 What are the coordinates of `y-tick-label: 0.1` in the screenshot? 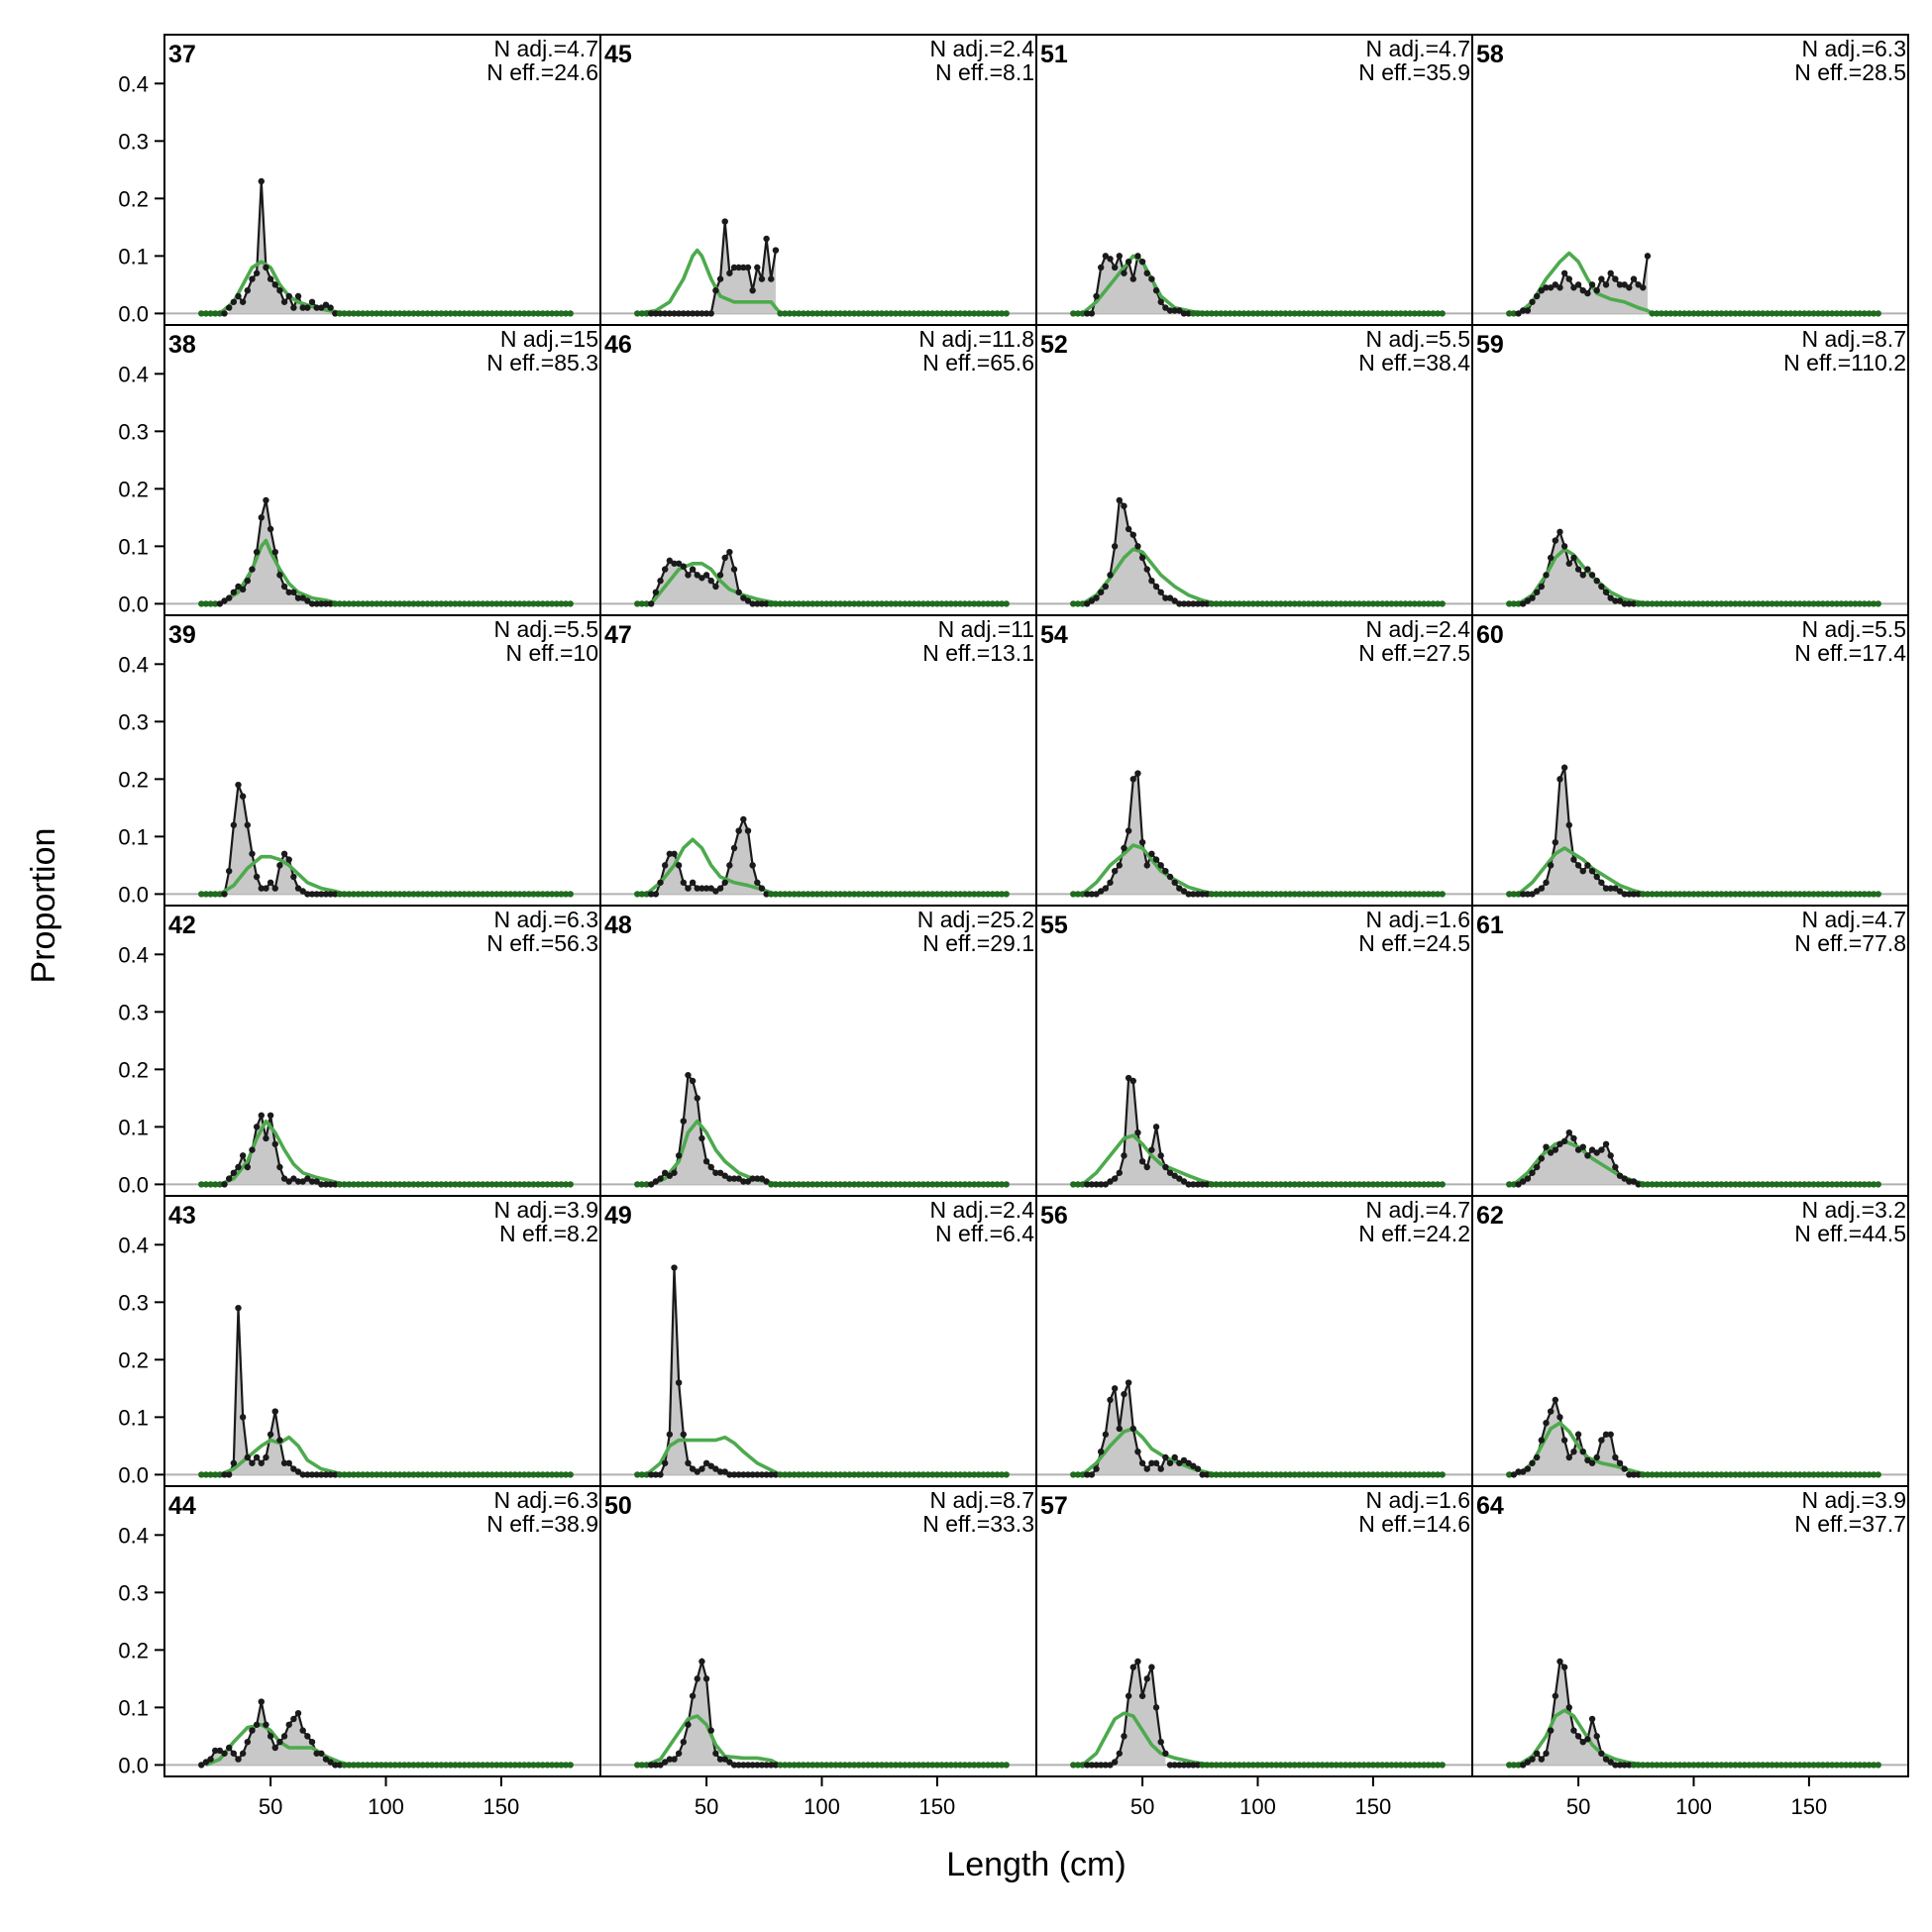 It's located at (133, 256).